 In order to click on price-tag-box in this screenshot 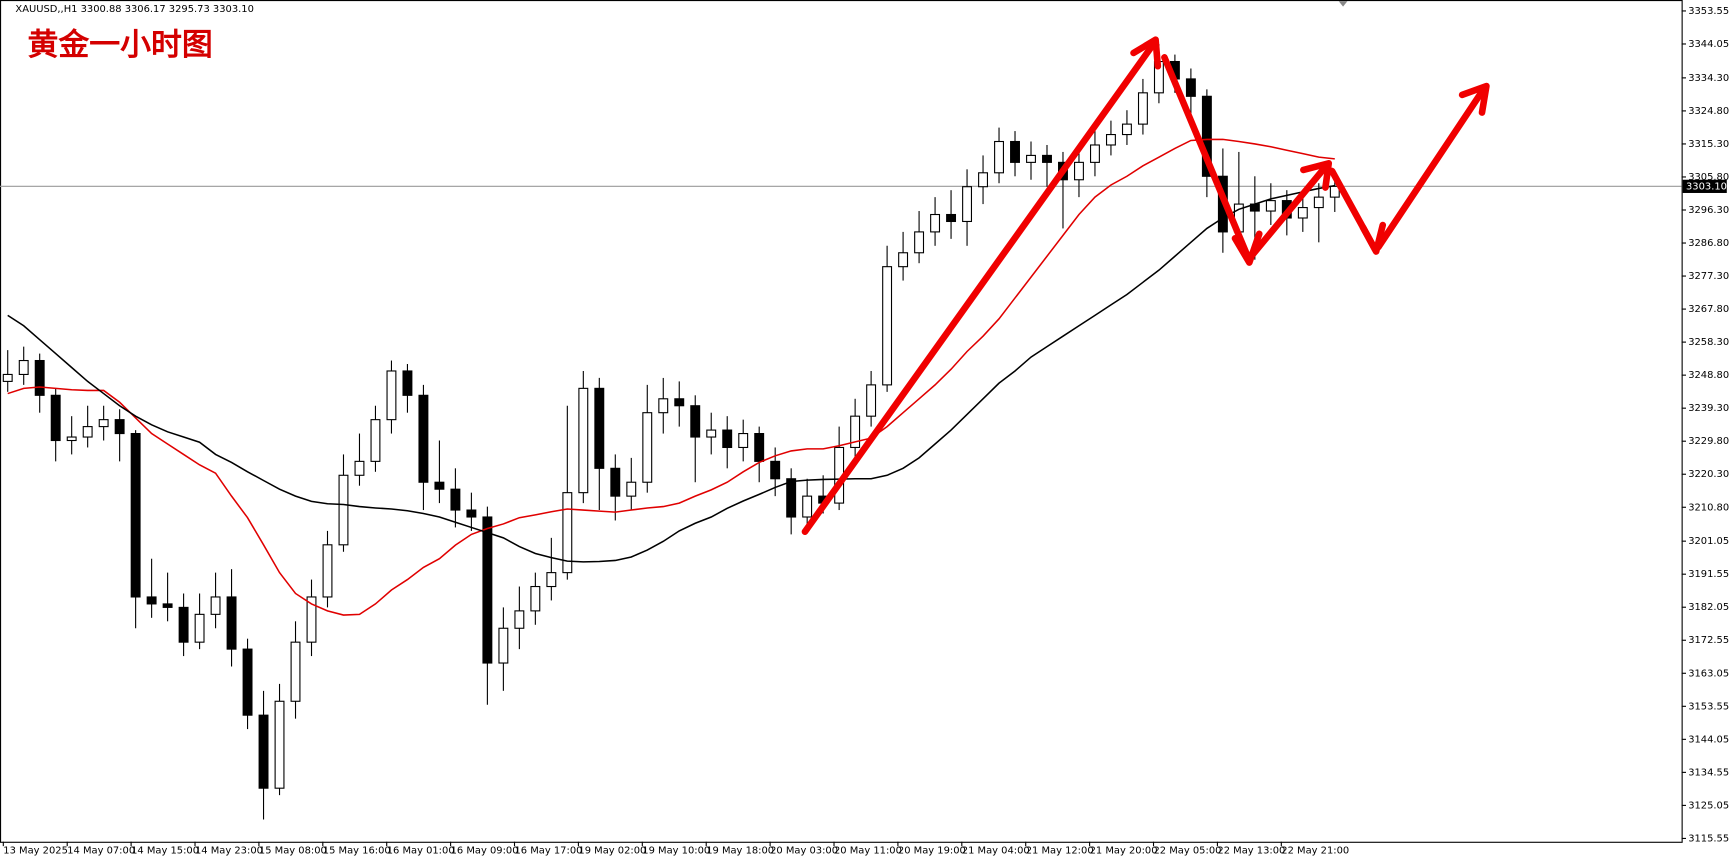, I will do `click(1704, 186)`.